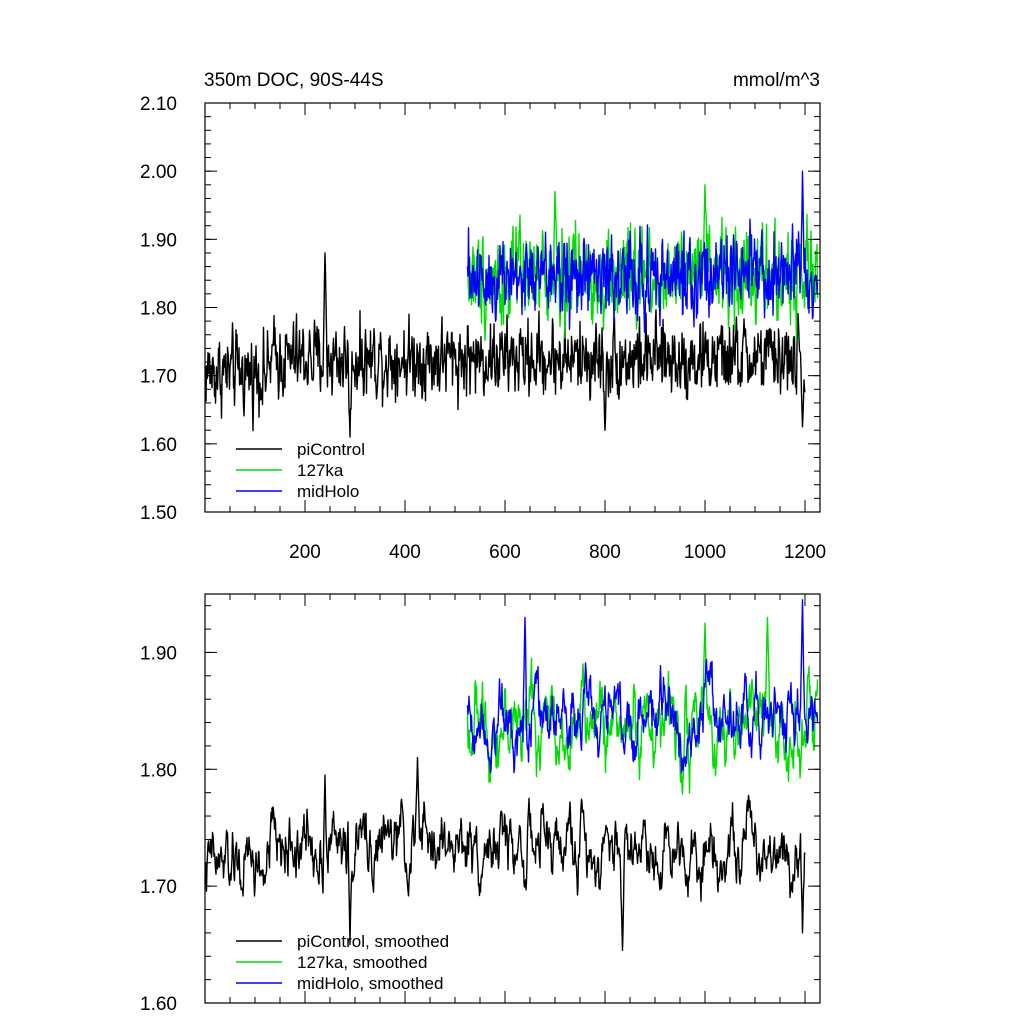  I want to click on top-title-right: mmol/m^3, so click(776, 80).